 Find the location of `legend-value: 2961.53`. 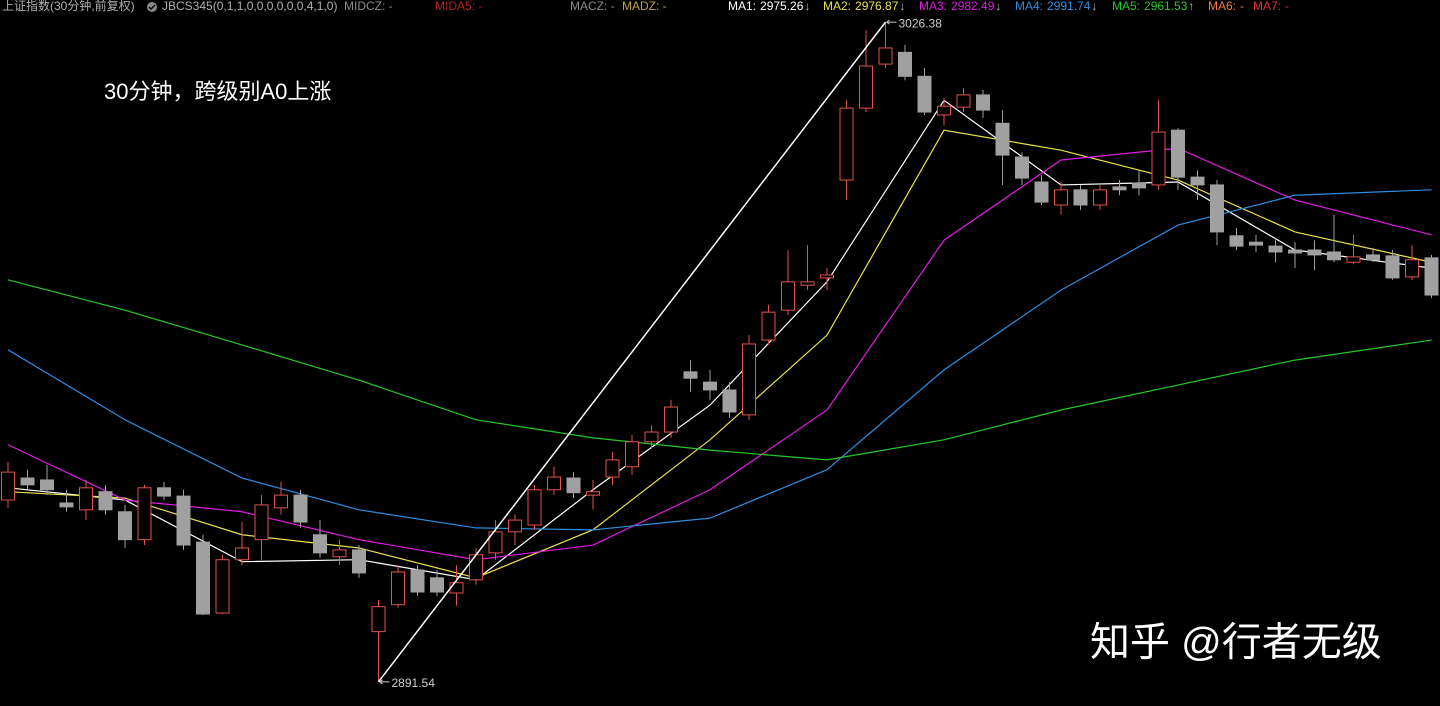

legend-value: 2961.53 is located at coordinates (1166, 6).